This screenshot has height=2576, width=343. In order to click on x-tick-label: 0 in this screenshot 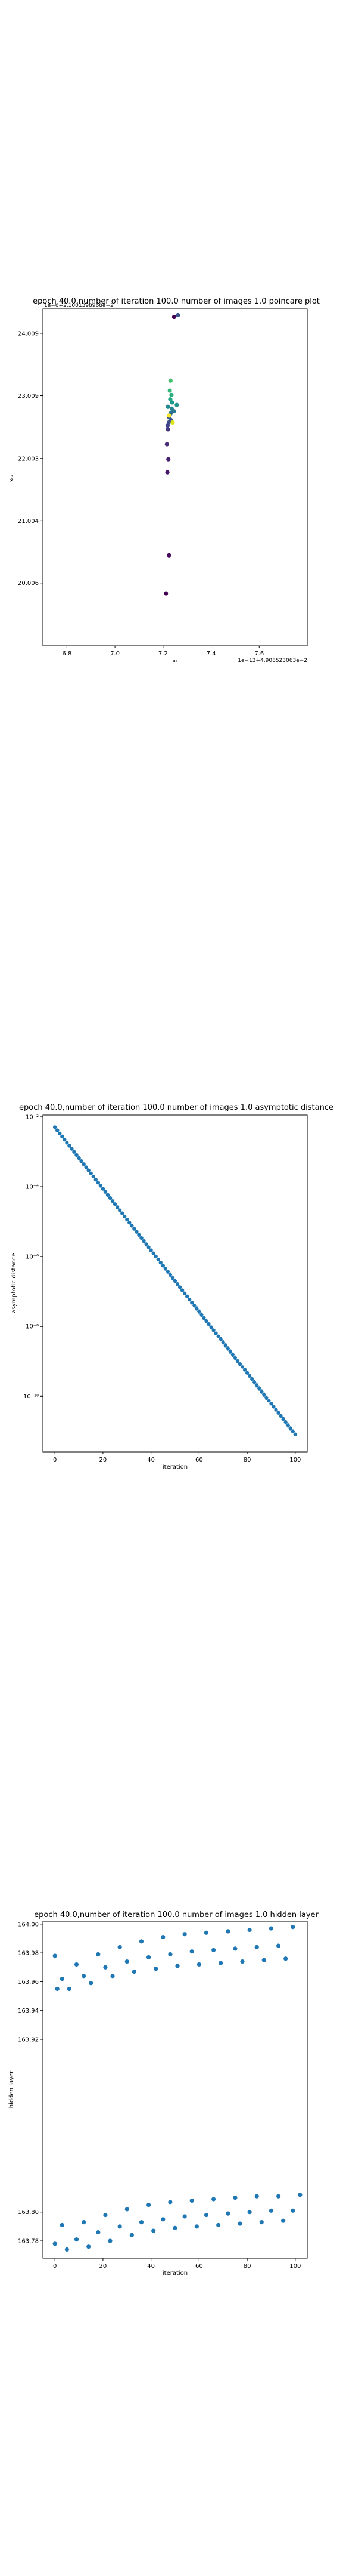, I will do `click(55, 1460)`.